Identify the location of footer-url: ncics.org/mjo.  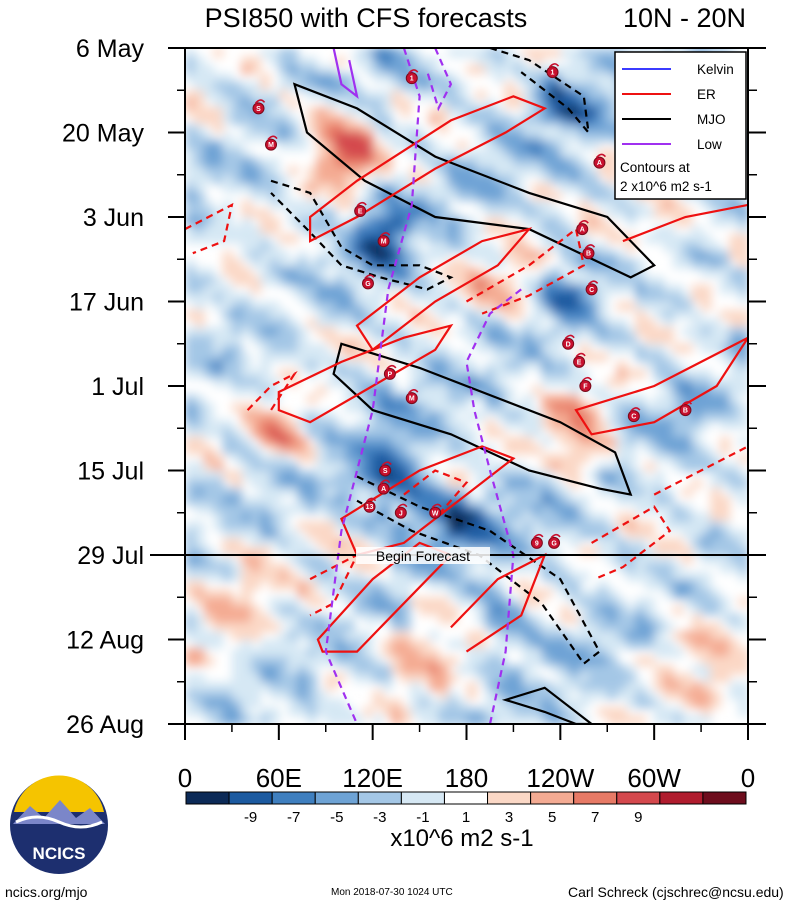
(46, 892).